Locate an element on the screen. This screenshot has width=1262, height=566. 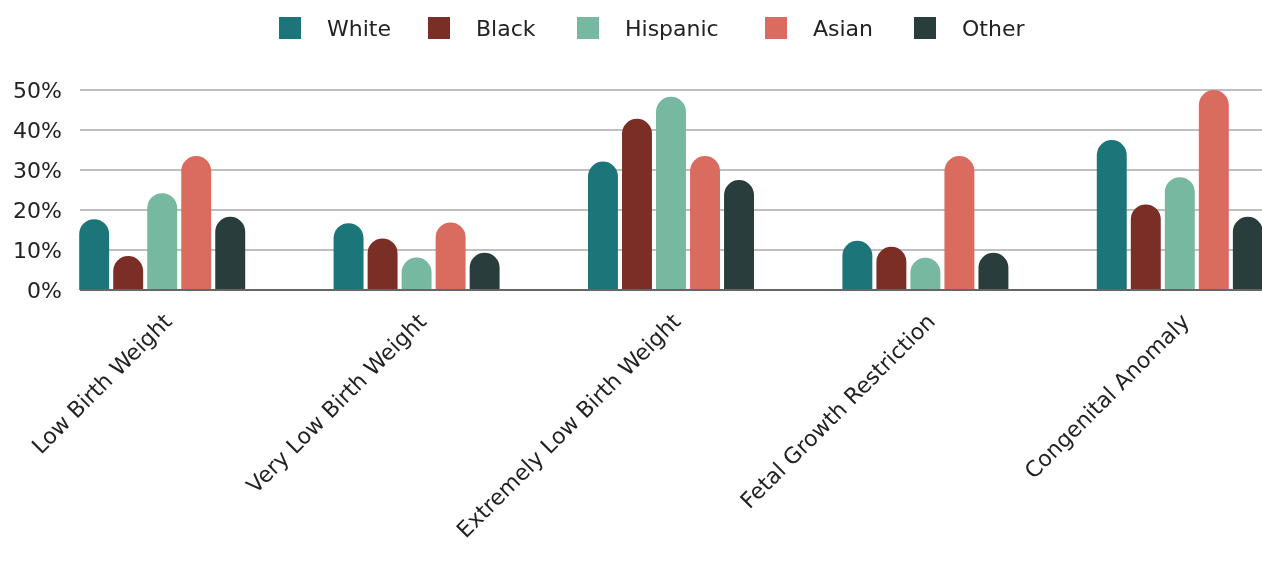
y-tick-label: 40% is located at coordinates (37, 130).